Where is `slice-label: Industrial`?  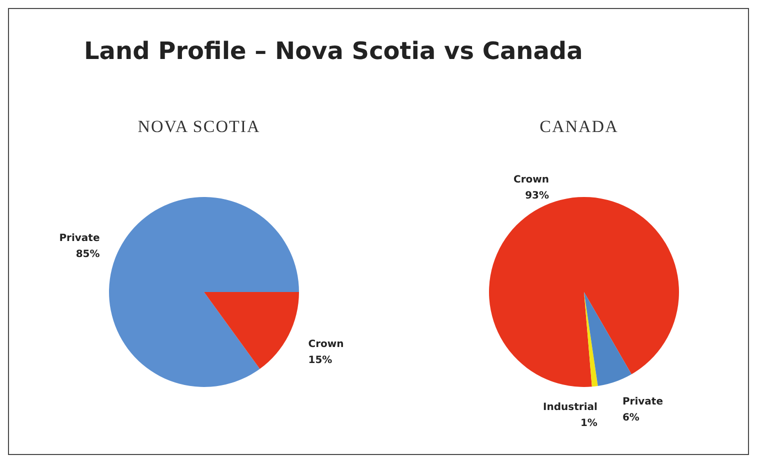 slice-label: Industrial is located at coordinates (570, 408).